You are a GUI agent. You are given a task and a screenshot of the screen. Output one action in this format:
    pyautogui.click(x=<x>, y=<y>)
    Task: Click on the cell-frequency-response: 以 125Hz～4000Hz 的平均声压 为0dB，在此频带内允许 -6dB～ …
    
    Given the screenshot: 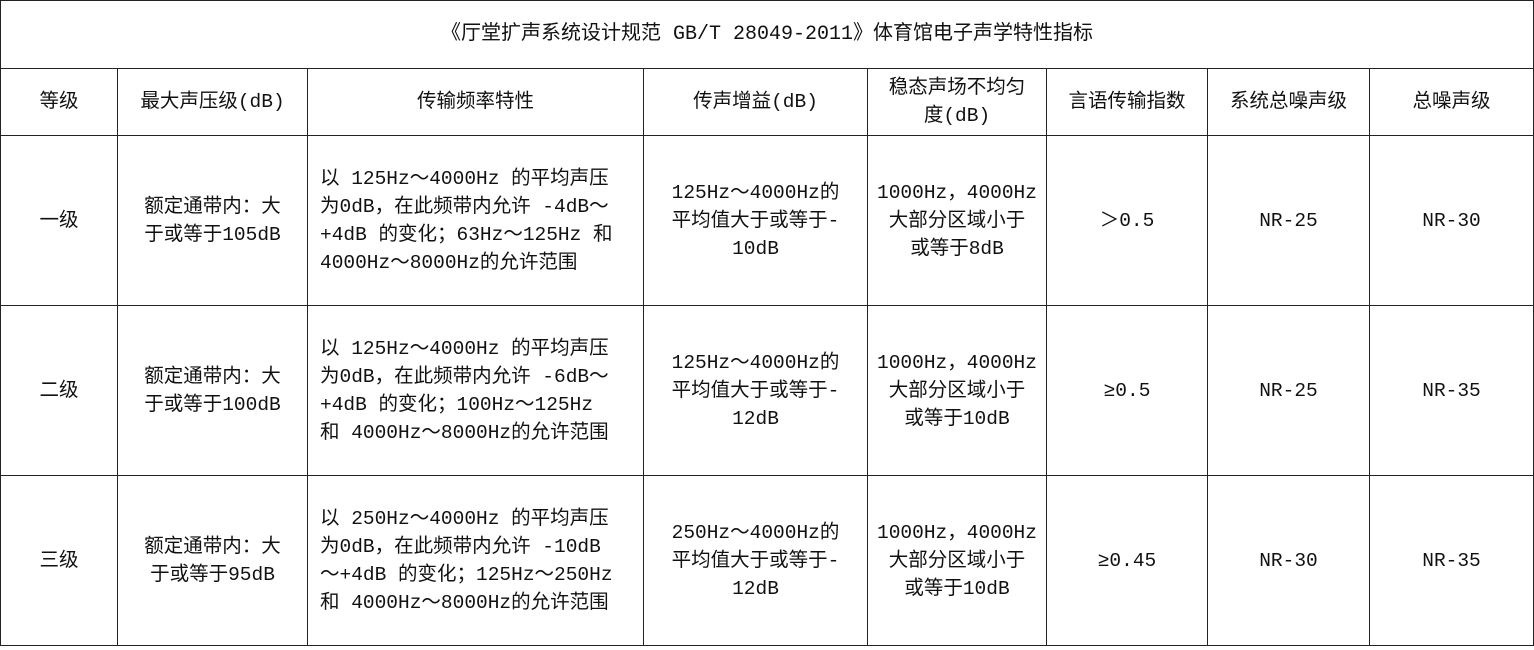 What is the action you would take?
    pyautogui.click(x=475, y=390)
    